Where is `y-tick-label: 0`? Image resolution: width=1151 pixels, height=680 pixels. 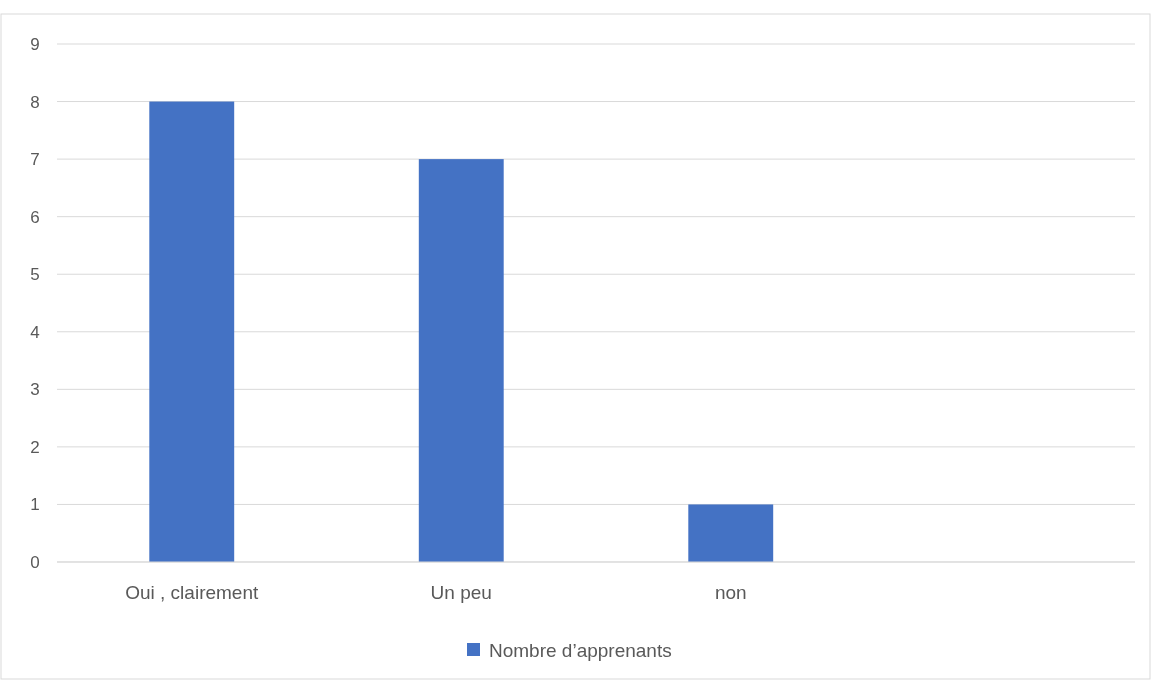 y-tick-label: 0 is located at coordinates (35, 562).